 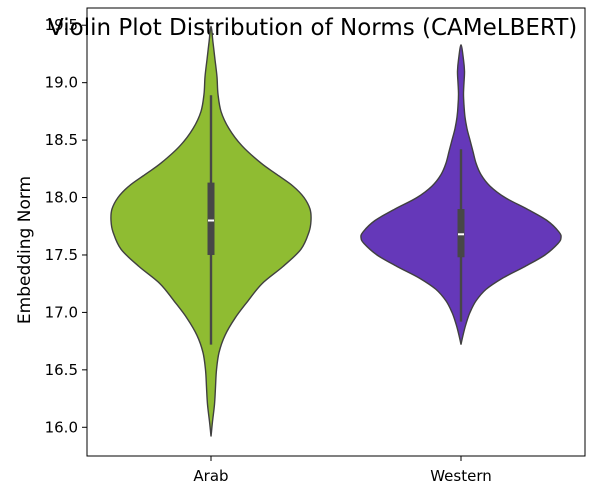 I want to click on y-tick-label: 19.0, so click(x=61, y=83).